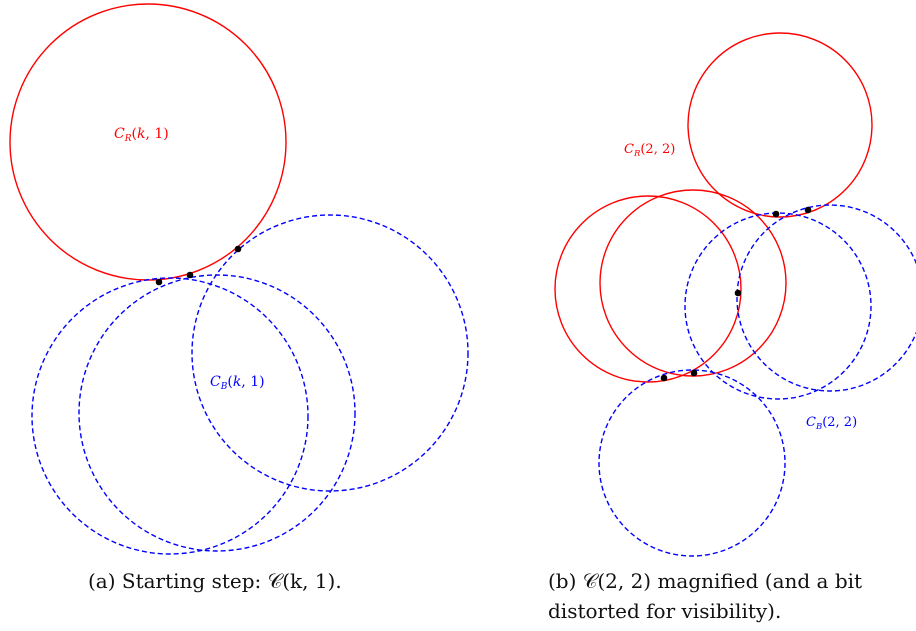 This screenshot has height=631, width=916. I want to click on red-circle-label: CR(k, 1), so click(141, 135).